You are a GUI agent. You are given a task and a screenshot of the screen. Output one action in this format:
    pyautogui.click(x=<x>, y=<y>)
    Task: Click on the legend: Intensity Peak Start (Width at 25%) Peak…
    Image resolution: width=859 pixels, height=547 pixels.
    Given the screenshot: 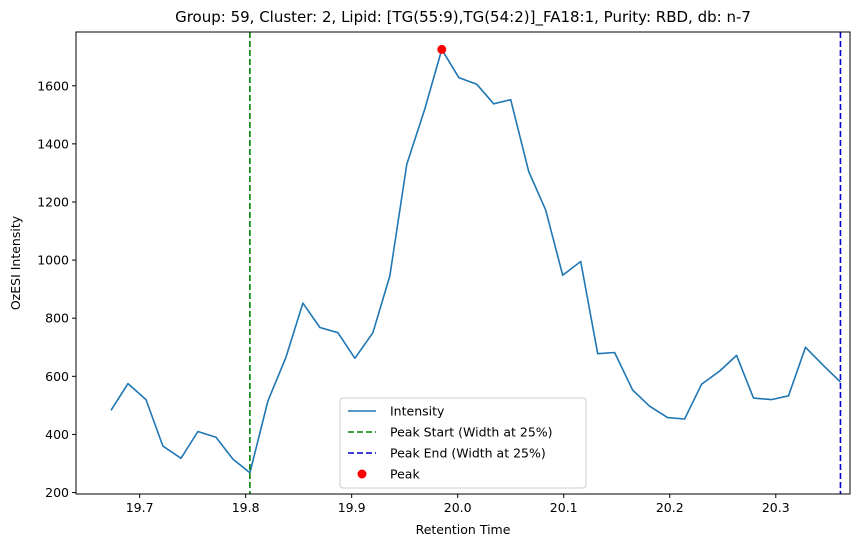 What is the action you would take?
    pyautogui.click(x=463, y=443)
    